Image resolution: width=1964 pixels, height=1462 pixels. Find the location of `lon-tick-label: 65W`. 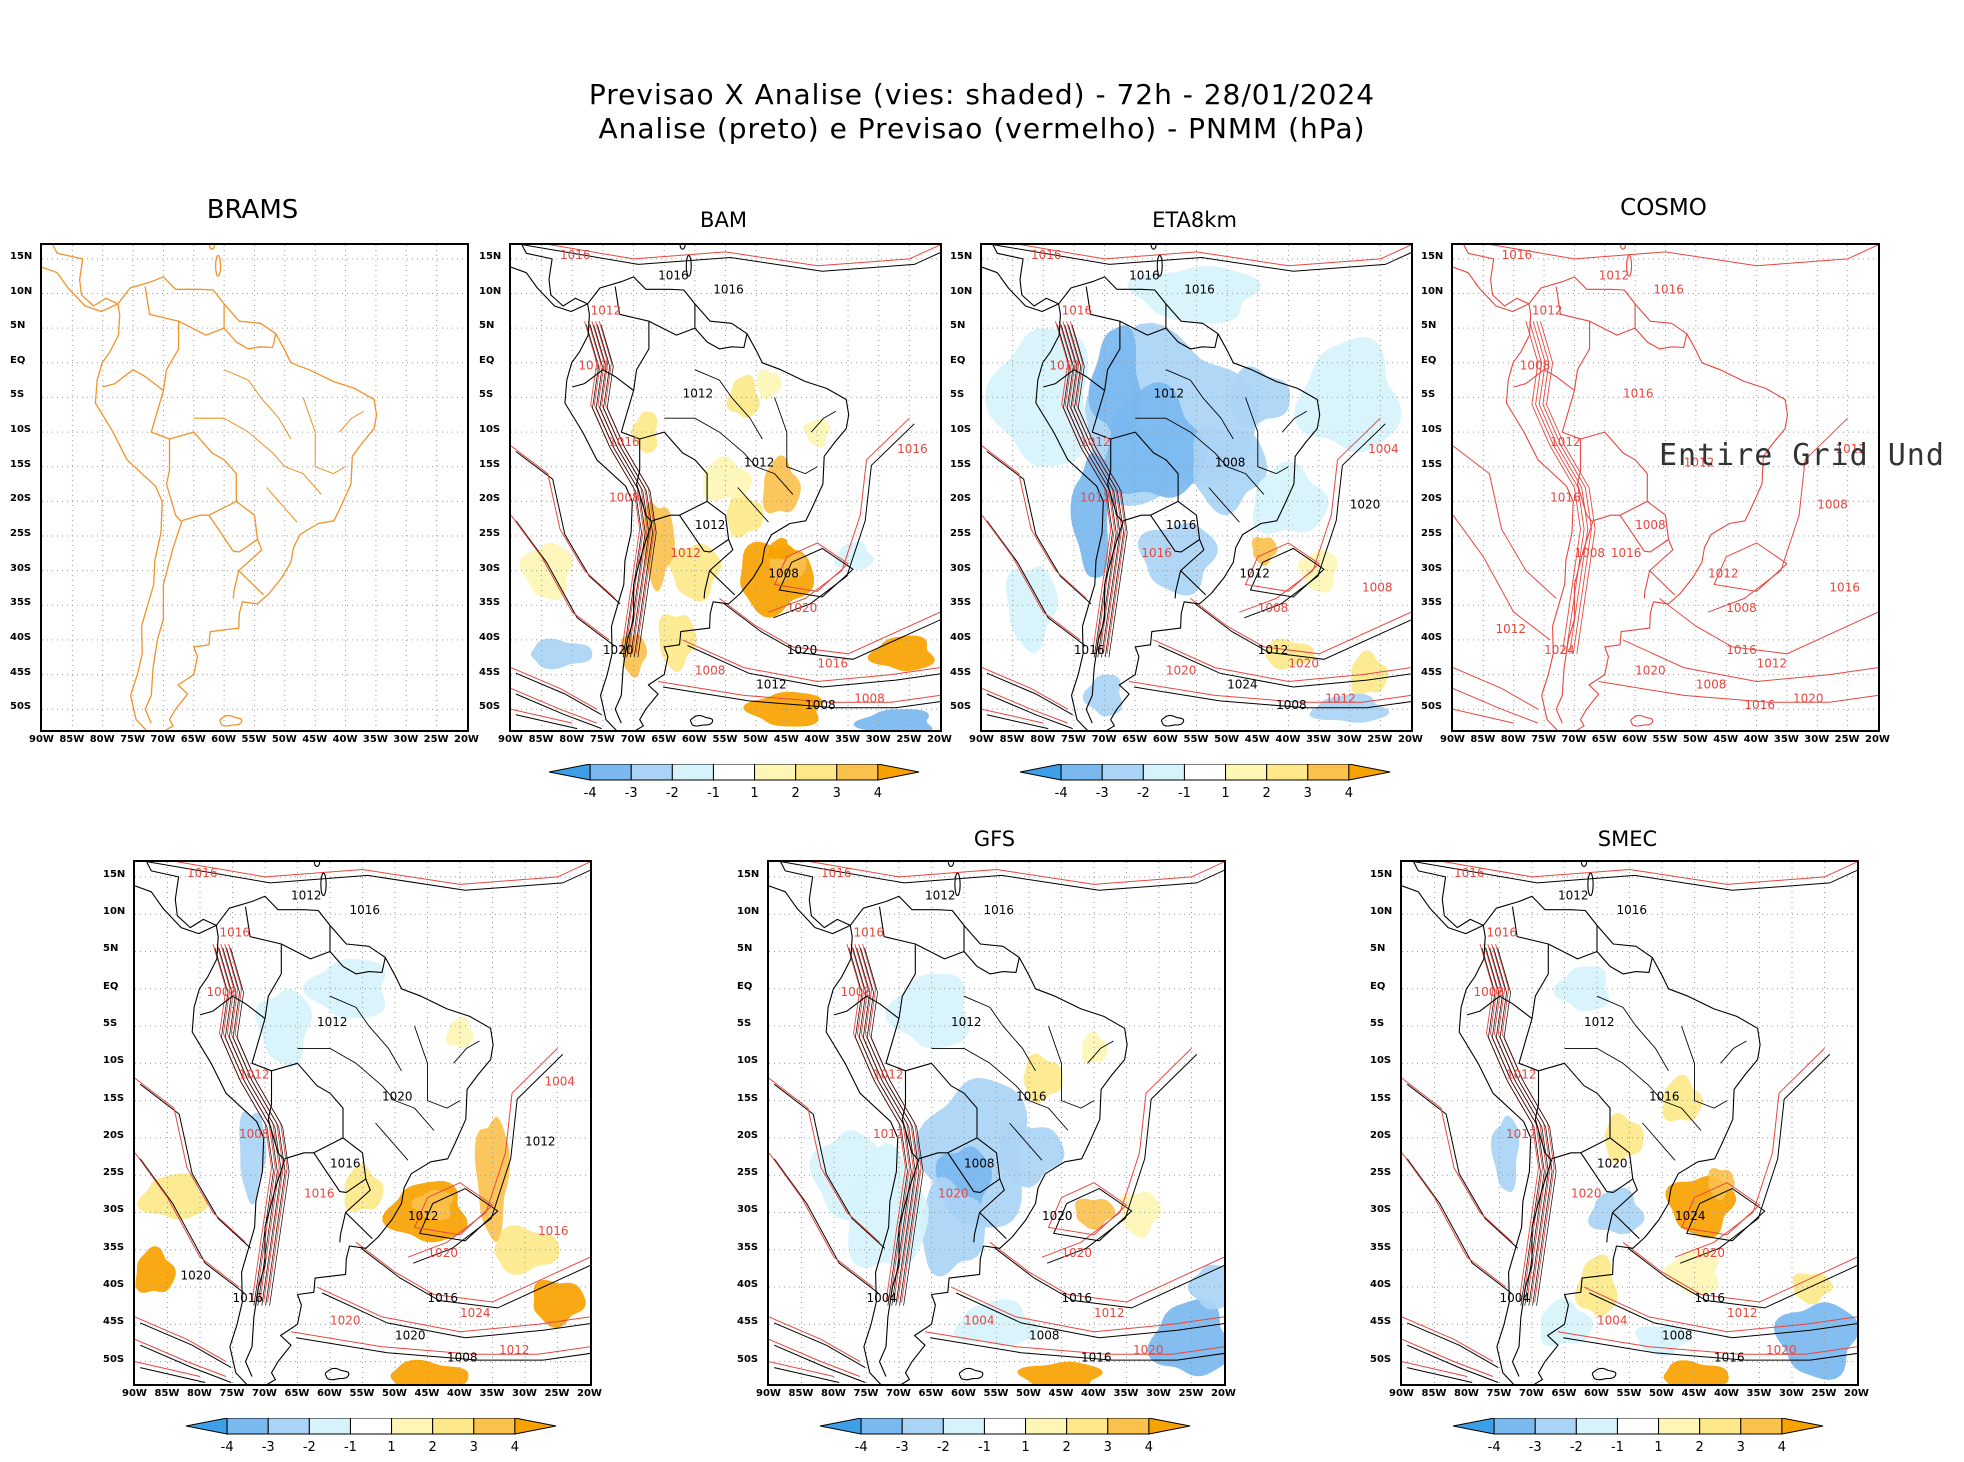

lon-tick-label: 65W is located at coordinates (297, 1393).